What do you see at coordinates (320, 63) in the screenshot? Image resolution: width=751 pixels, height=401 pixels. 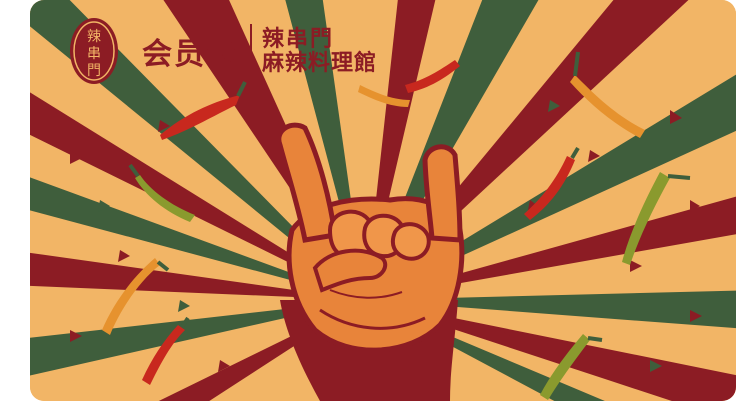 I see `brand-line-2: 麻辣料理館` at bounding box center [320, 63].